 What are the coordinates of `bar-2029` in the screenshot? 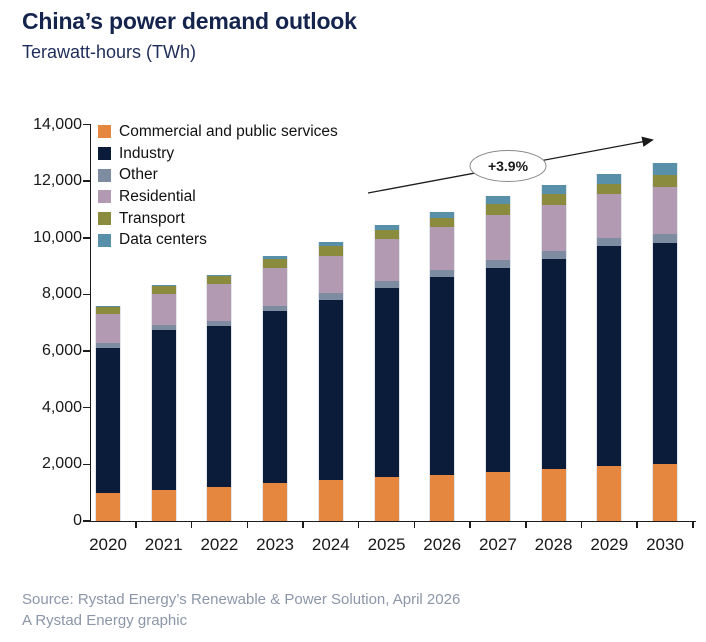 It's located at (609, 347).